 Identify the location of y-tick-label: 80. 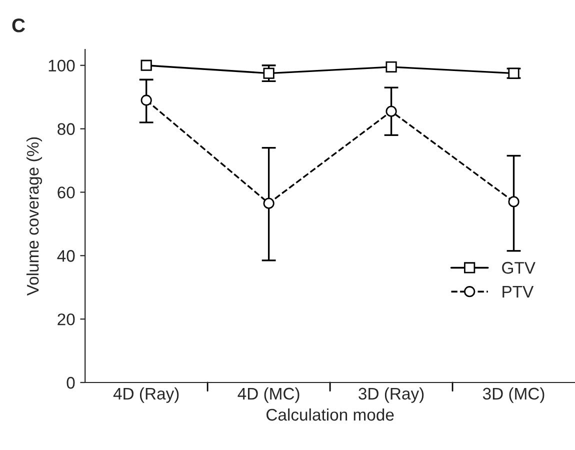
(66, 129).